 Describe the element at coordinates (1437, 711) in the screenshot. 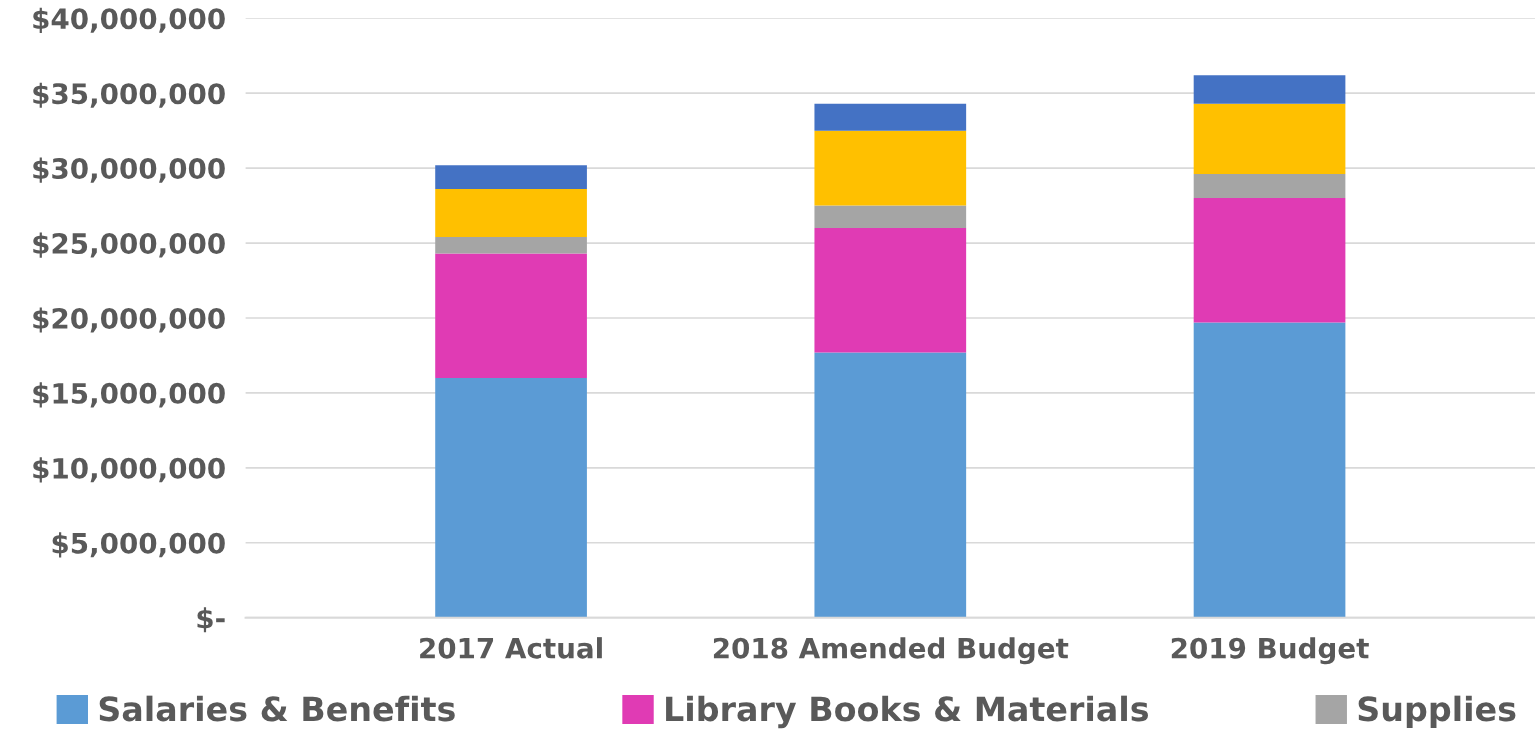

I see `legend-label: Supplies` at that location.